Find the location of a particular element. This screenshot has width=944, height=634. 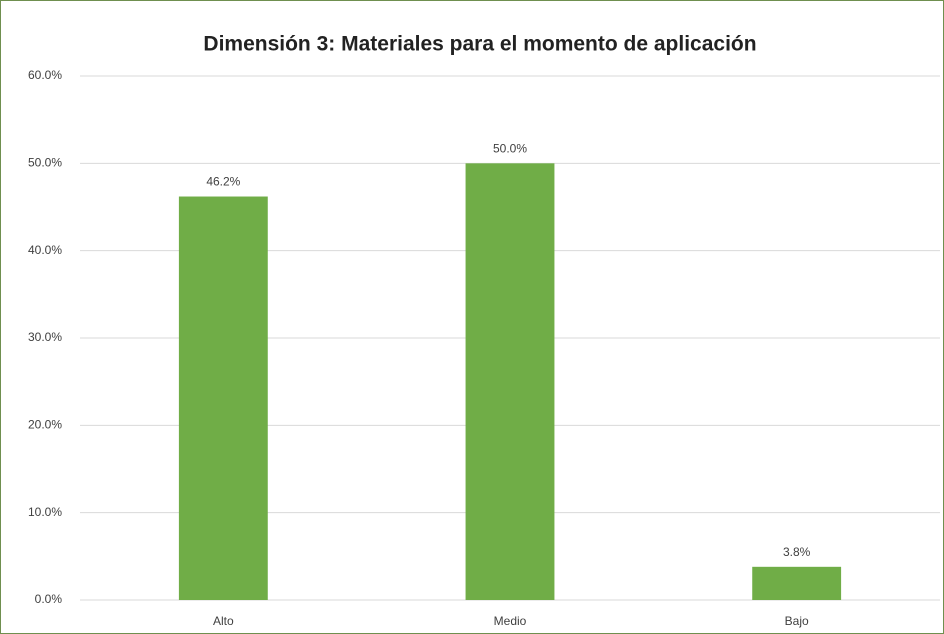

y-tick-label: 10.0% is located at coordinates (45, 512).